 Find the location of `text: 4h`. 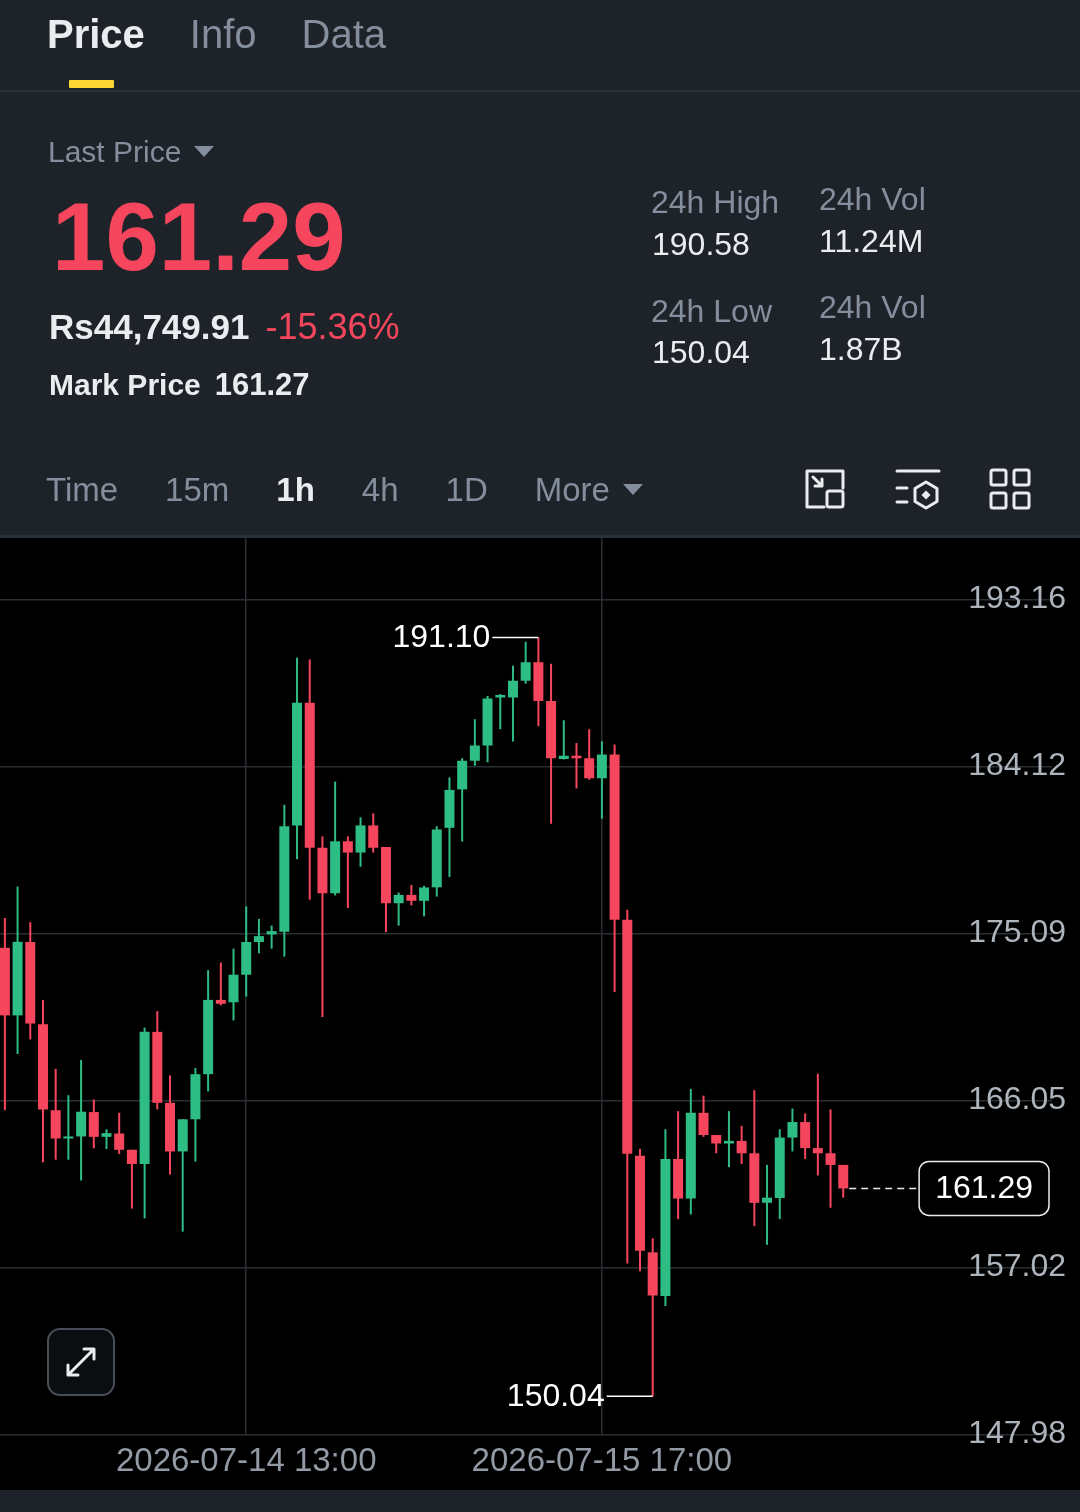

text: 4h is located at coordinates (380, 490).